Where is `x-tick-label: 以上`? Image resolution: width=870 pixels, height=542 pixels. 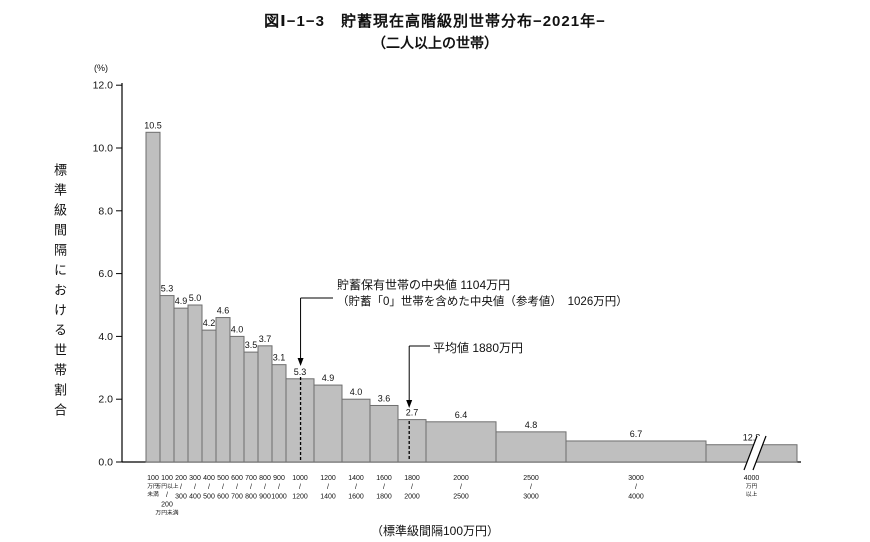
x-tick-label: 以上 is located at coordinates (752, 494).